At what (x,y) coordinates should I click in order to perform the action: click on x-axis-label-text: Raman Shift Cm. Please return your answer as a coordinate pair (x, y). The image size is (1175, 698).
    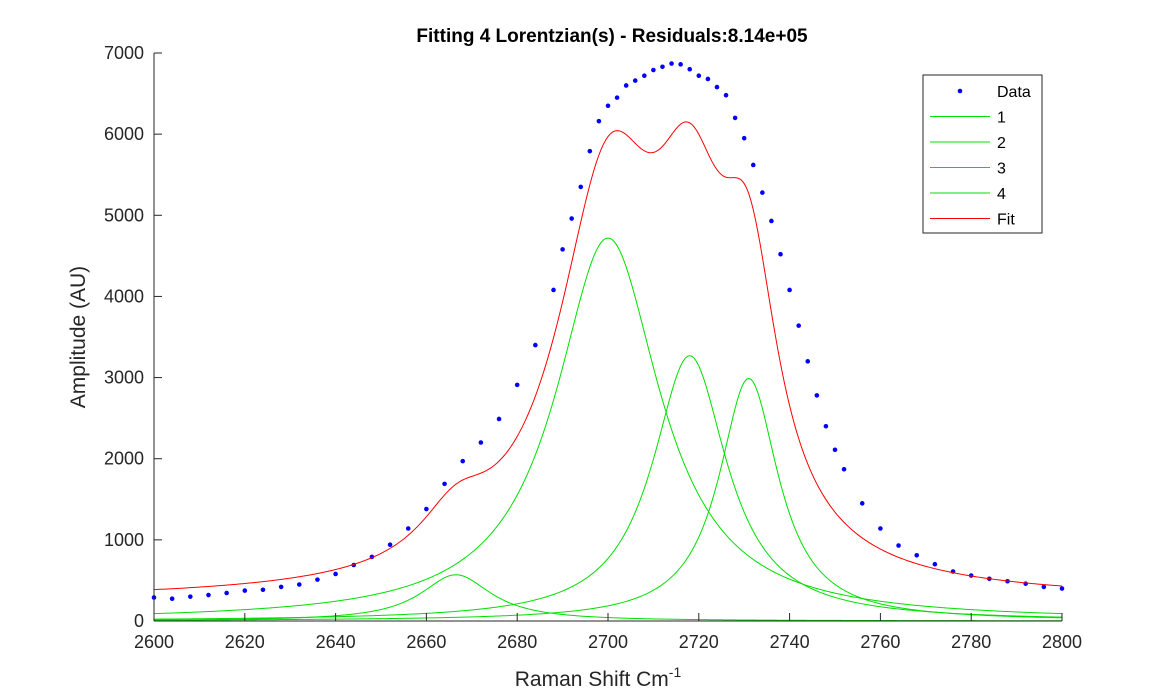
    Looking at the image, I should click on (592, 679).